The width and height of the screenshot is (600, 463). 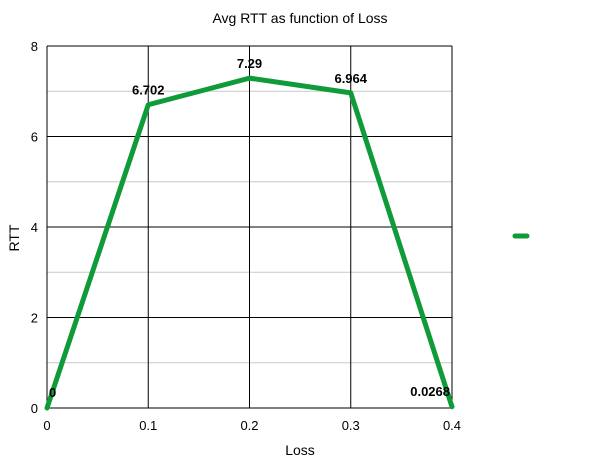 I want to click on y-axis-ticks: 0 2 4 6 8, so click(x=34, y=227).